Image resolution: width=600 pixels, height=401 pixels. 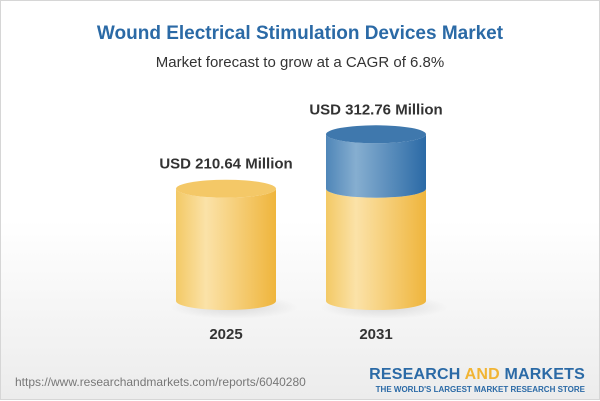 What do you see at coordinates (226, 249) in the screenshot?
I see `bar-base-2025` at bounding box center [226, 249].